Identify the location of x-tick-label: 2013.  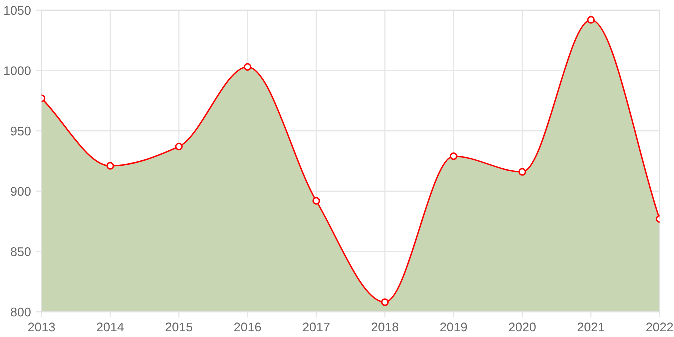
(42, 327).